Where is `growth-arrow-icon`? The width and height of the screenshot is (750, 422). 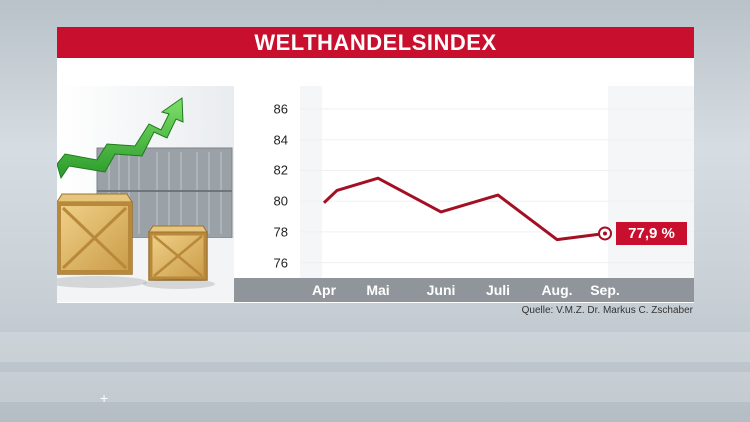 growth-arrow-icon is located at coordinates (120, 138).